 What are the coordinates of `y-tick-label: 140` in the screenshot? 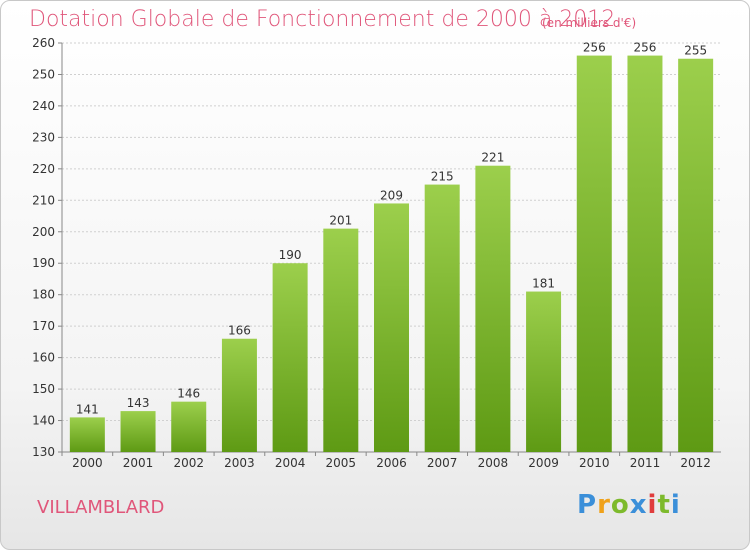 It's located at (43, 421).